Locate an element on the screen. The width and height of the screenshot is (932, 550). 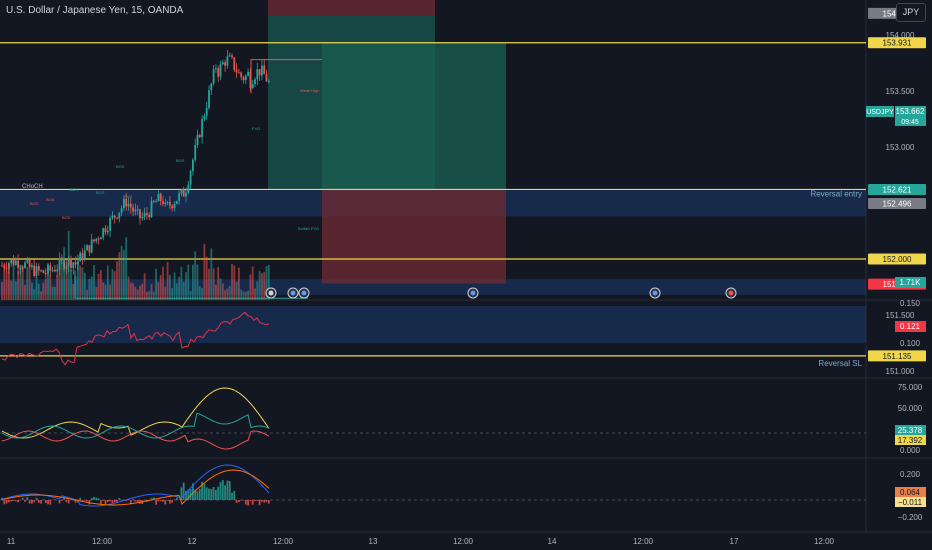
jp-flag-icon is located at coordinates (731, 293).